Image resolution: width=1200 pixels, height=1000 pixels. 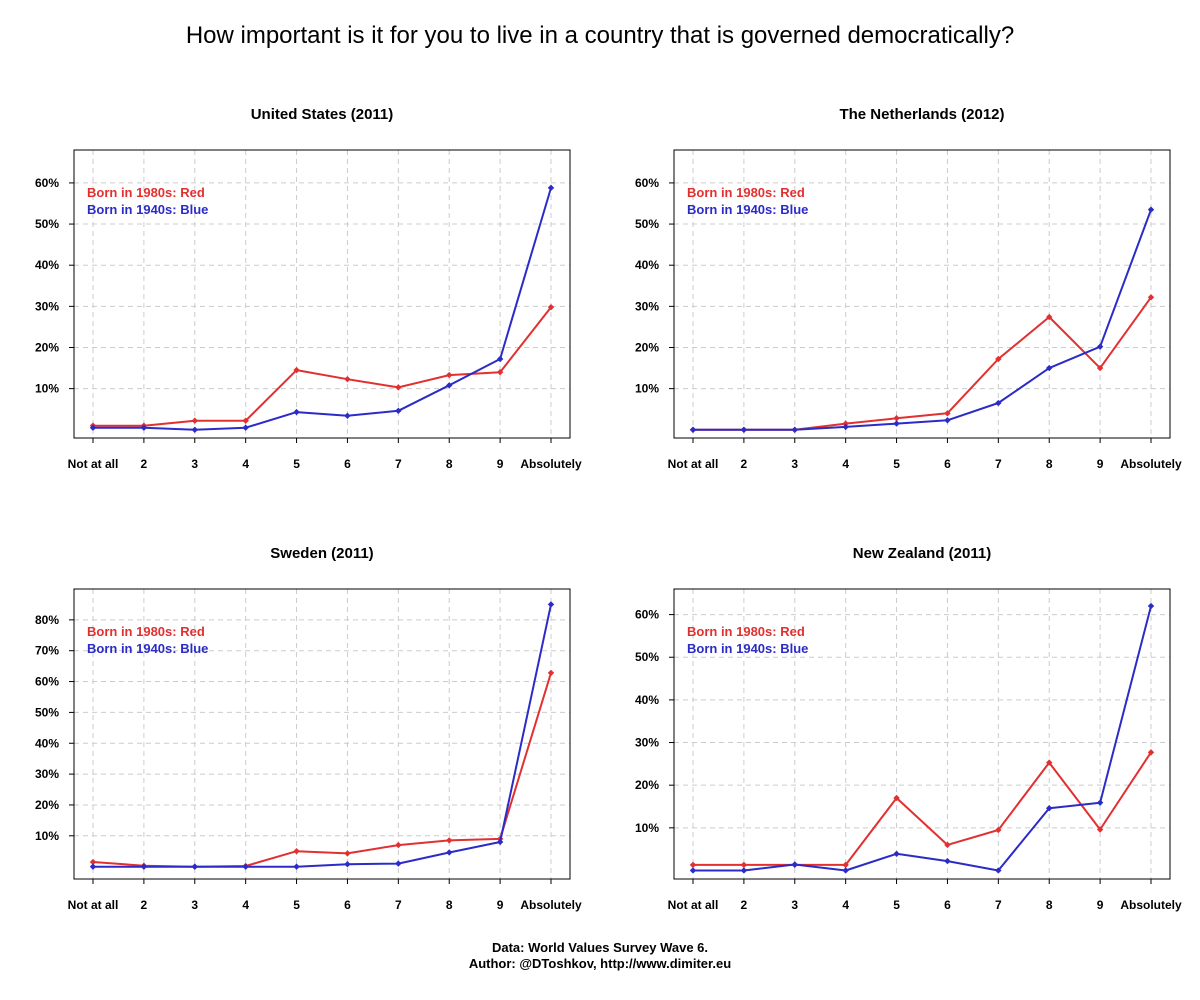 I want to click on chart-title: Sweden (2011), so click(x=321, y=553).